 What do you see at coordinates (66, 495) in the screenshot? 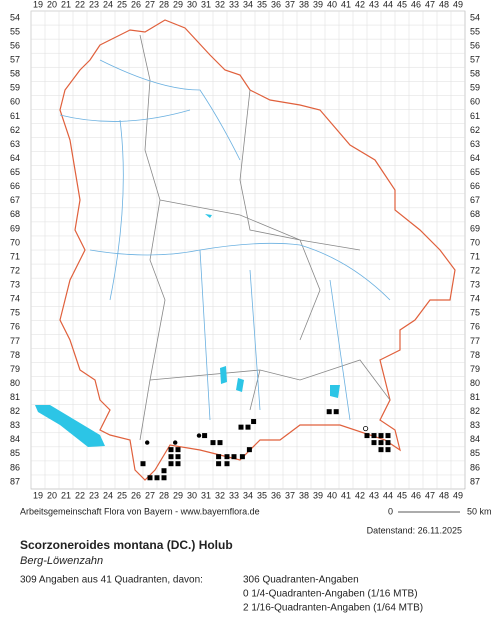
I see `column-label-bottom: 21` at bounding box center [66, 495].